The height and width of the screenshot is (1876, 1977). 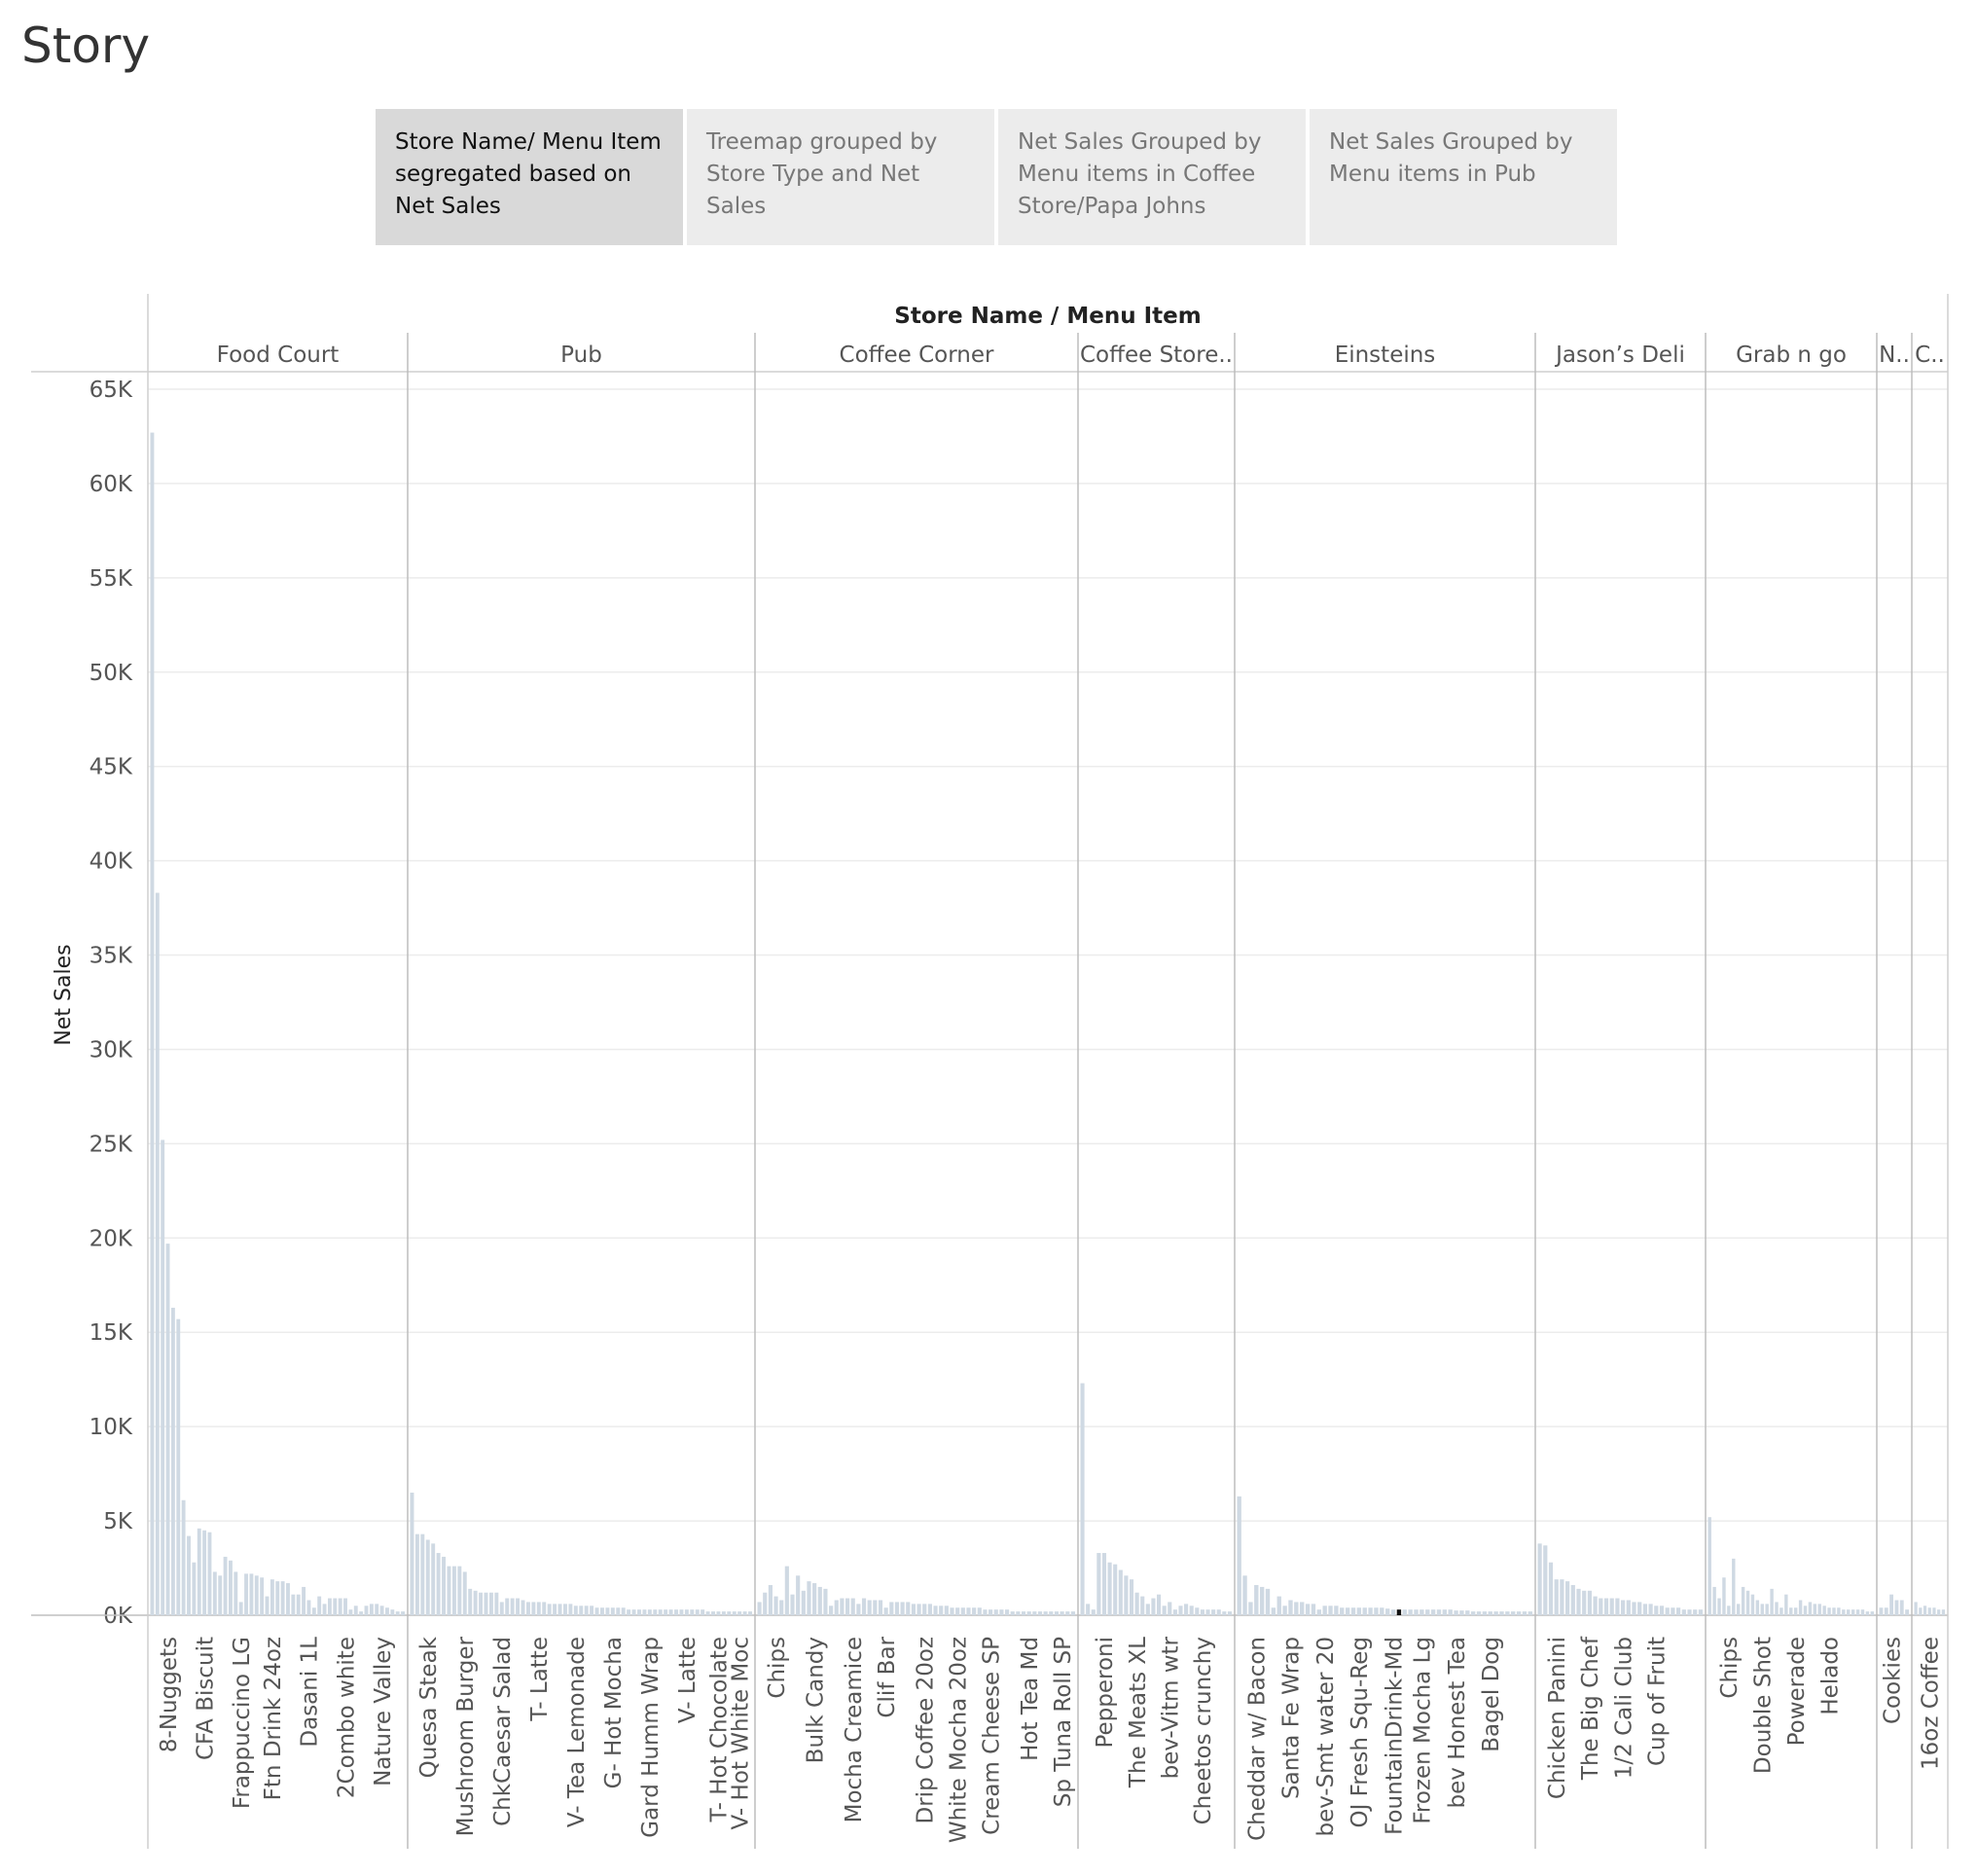 I want to click on x-tick-label: Cookies, so click(x=1892, y=1680).